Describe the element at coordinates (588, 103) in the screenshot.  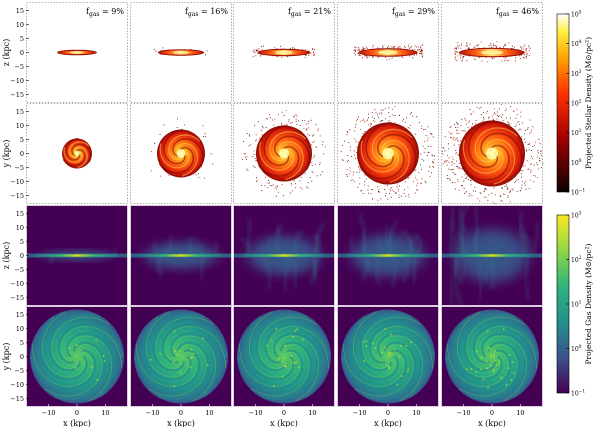
I see `colorbar-label: Projected Stellar Density (M⊙/pc²)` at that location.